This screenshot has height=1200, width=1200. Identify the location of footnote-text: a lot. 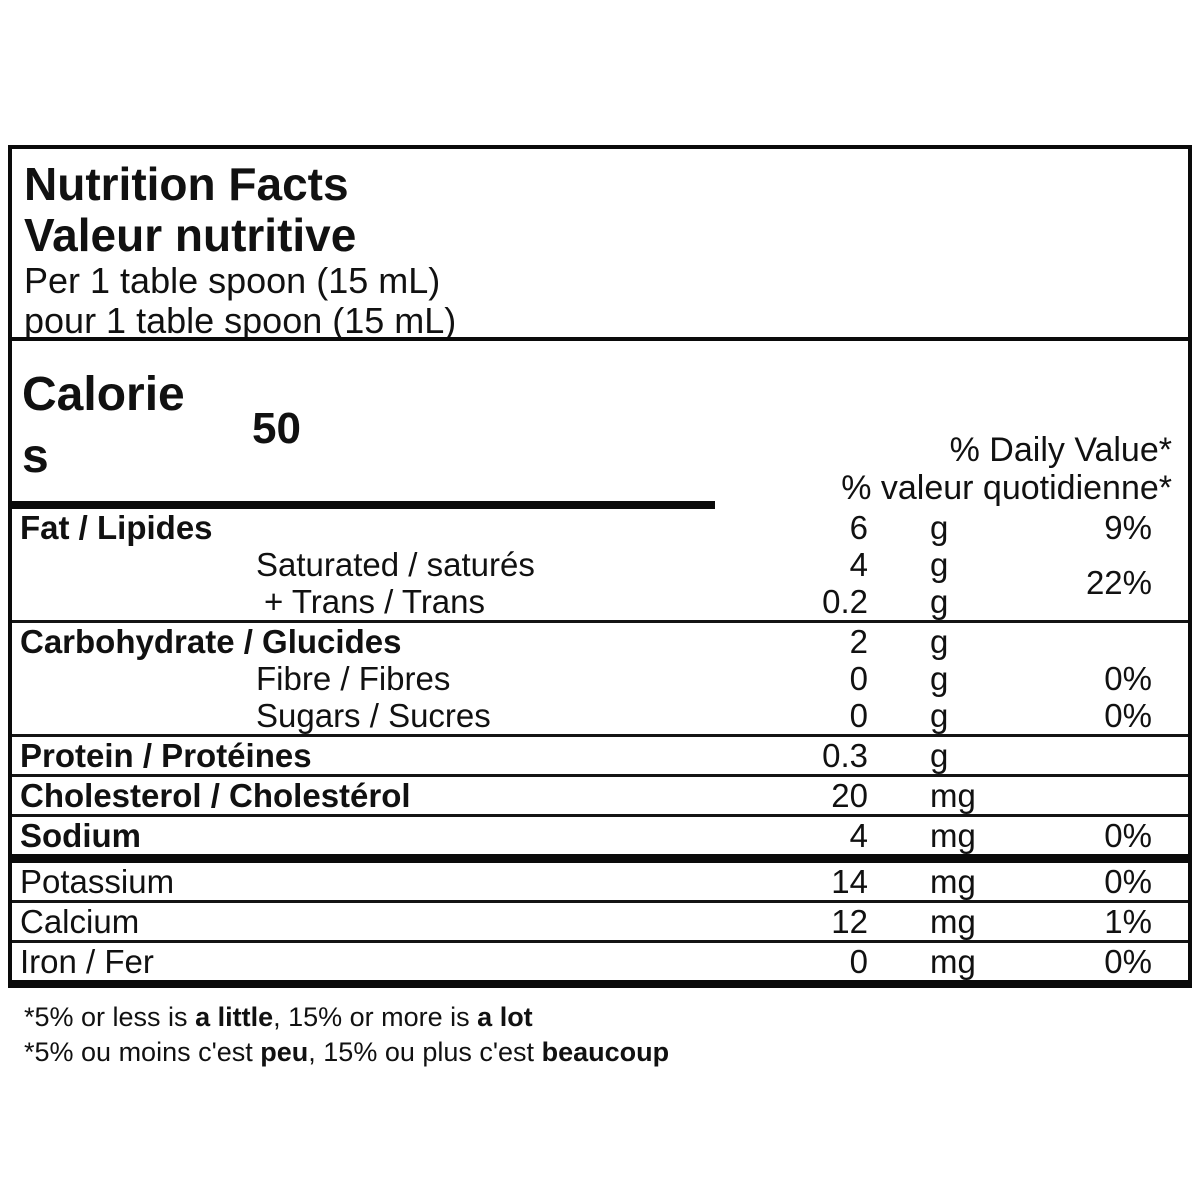
(505, 1017).